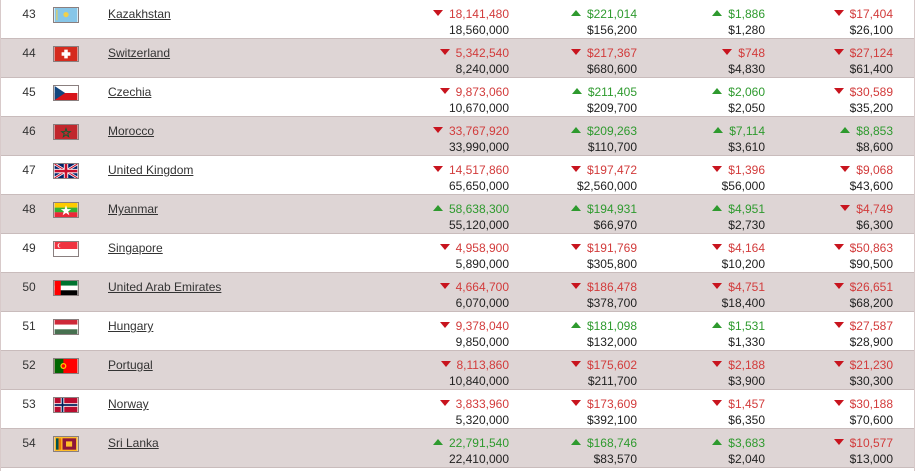  What do you see at coordinates (611, 209) in the screenshot?
I see `c2-value-text: $194,931` at bounding box center [611, 209].